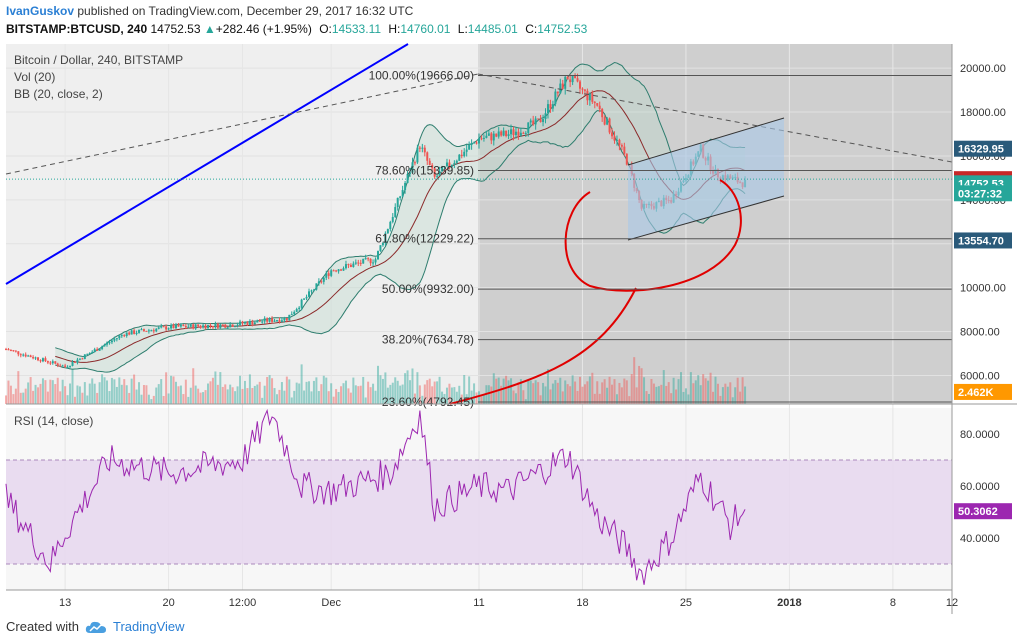 The width and height of the screenshot is (1017, 644). I want to click on price-tick-label: 20000.00, so click(983, 69).